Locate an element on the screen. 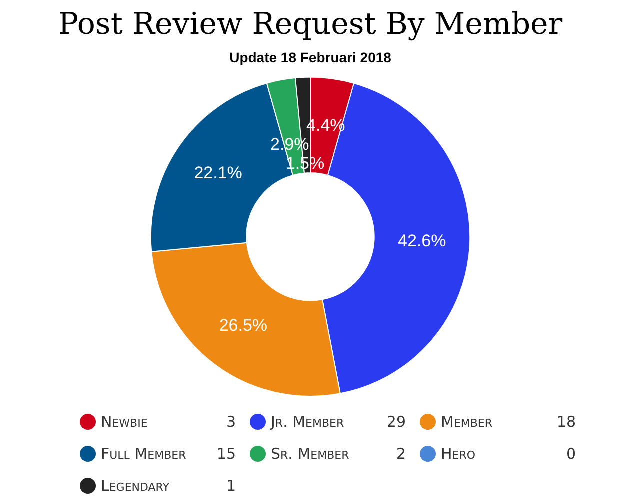 The width and height of the screenshot is (621, 502). text: 3 is located at coordinates (230, 422).